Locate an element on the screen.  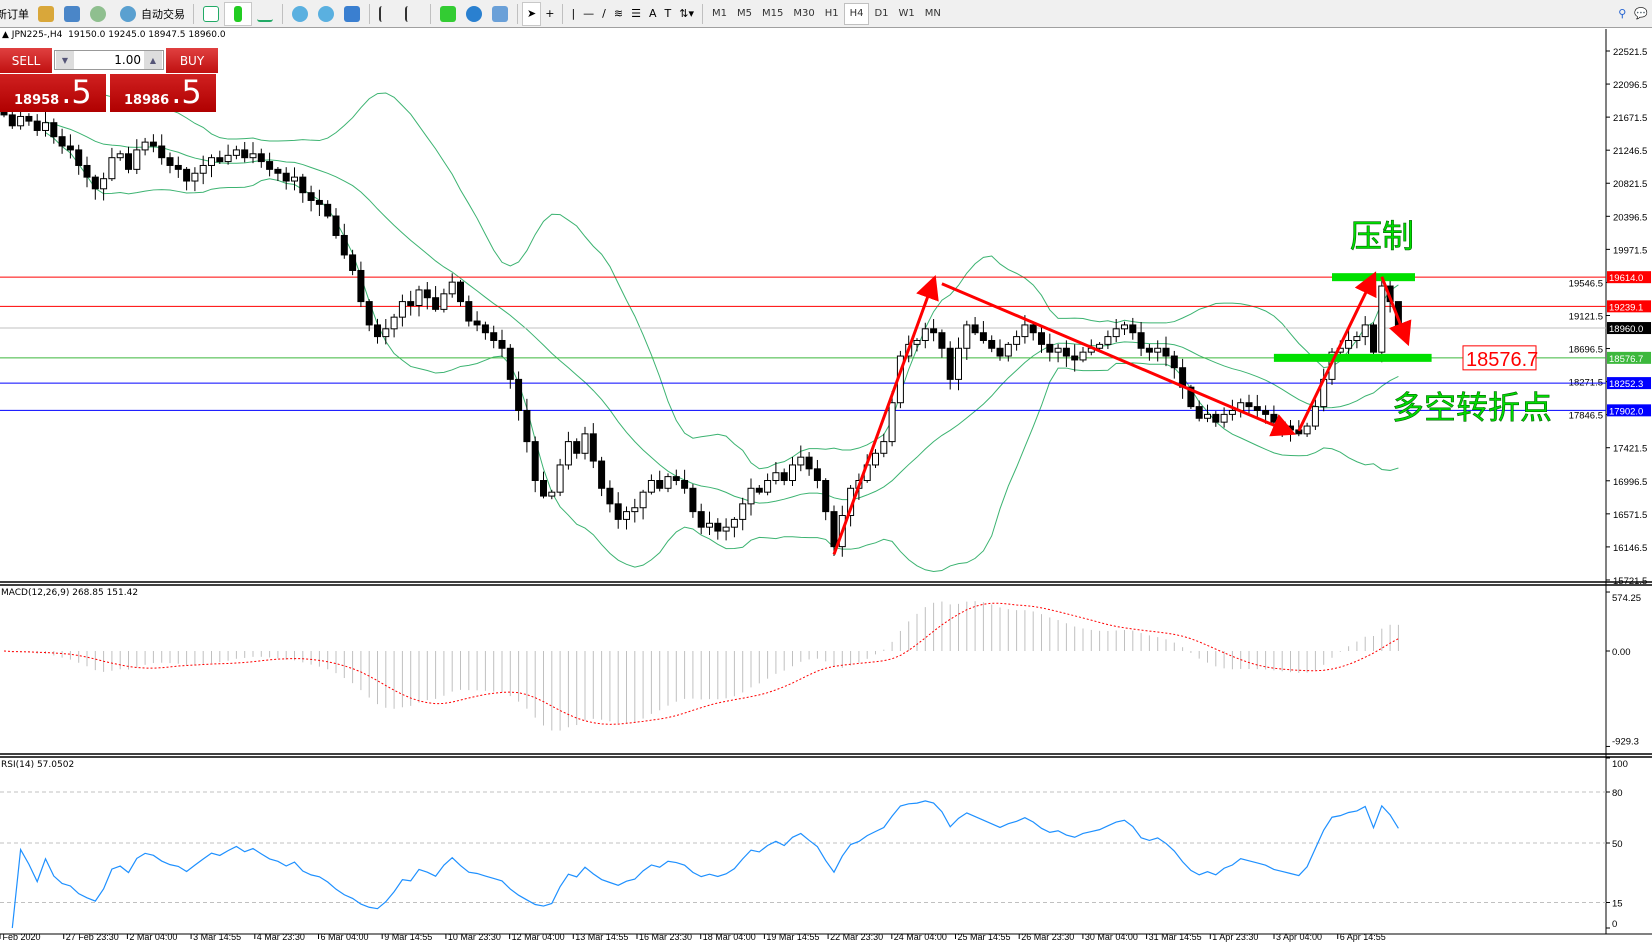
sell-price: 18958.5 is located at coordinates (53, 93).